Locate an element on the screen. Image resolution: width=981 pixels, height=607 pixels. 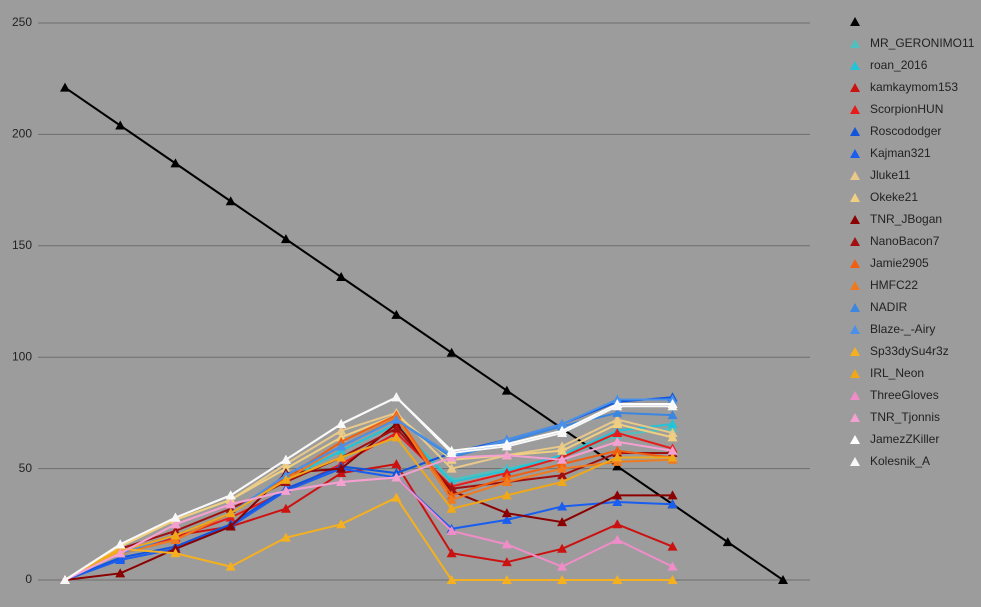
legend-label: Jluke11 is located at coordinates (890, 175).